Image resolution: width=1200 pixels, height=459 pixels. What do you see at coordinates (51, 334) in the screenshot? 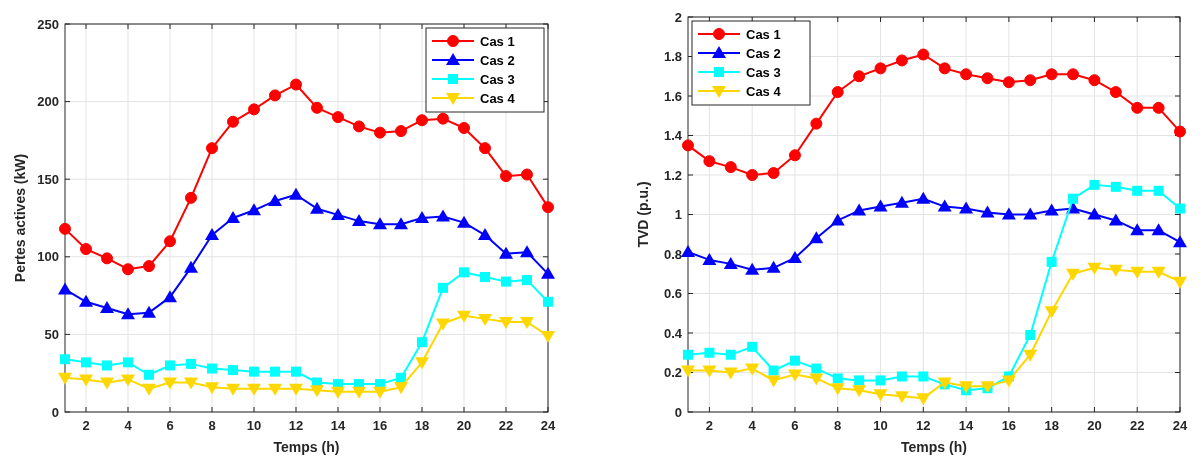
I see `y-tick-label: 50` at bounding box center [51, 334].